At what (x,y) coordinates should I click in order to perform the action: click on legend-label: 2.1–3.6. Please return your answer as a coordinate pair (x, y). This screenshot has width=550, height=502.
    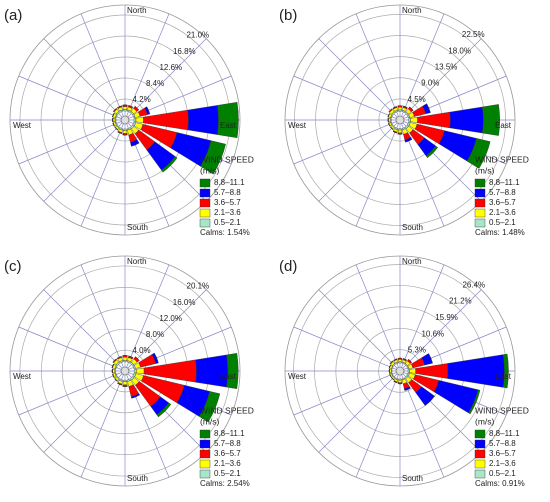
    Looking at the image, I should click on (502, 463).